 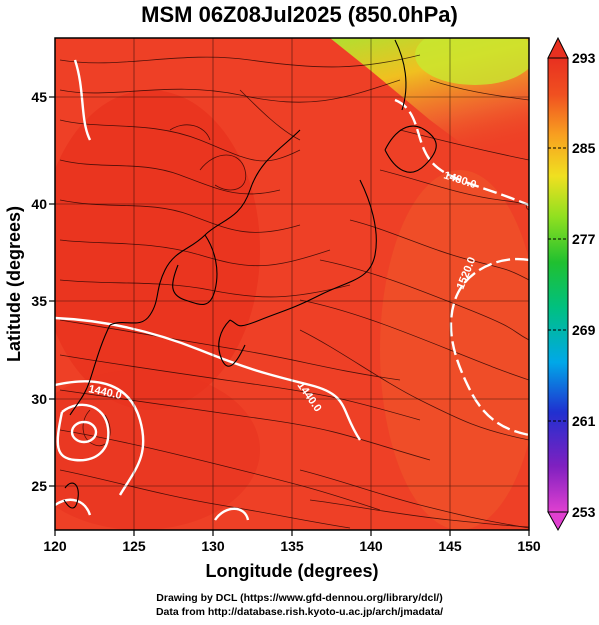 I want to click on colorbar-label: 285, so click(x=584, y=148).